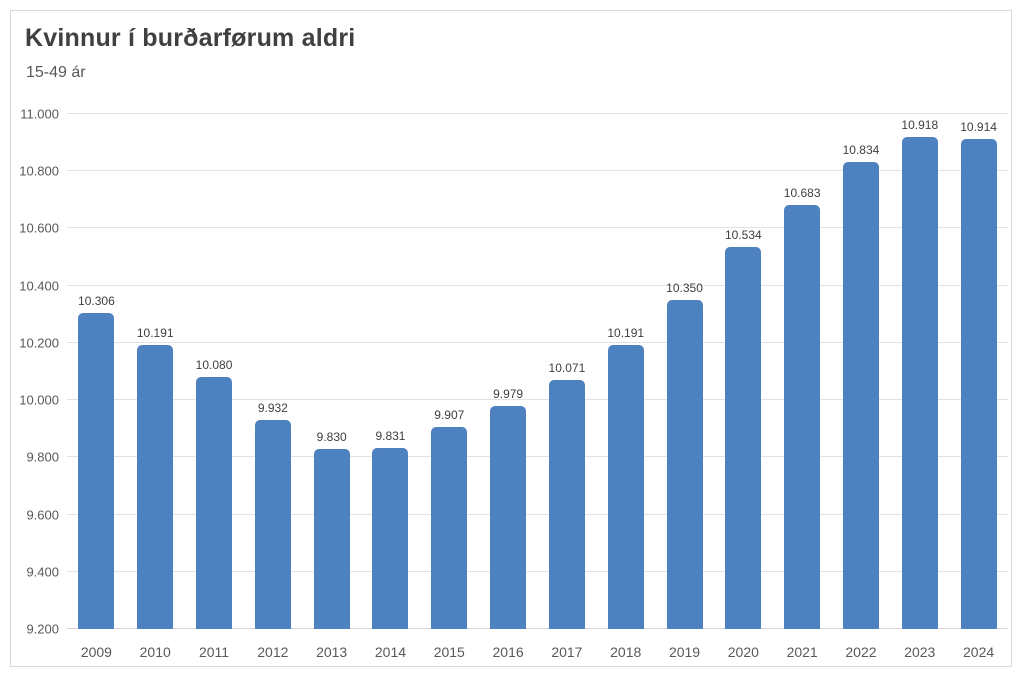 This screenshot has width=1022, height=677. I want to click on bar-slot-2019: 10.350, so click(684, 371).